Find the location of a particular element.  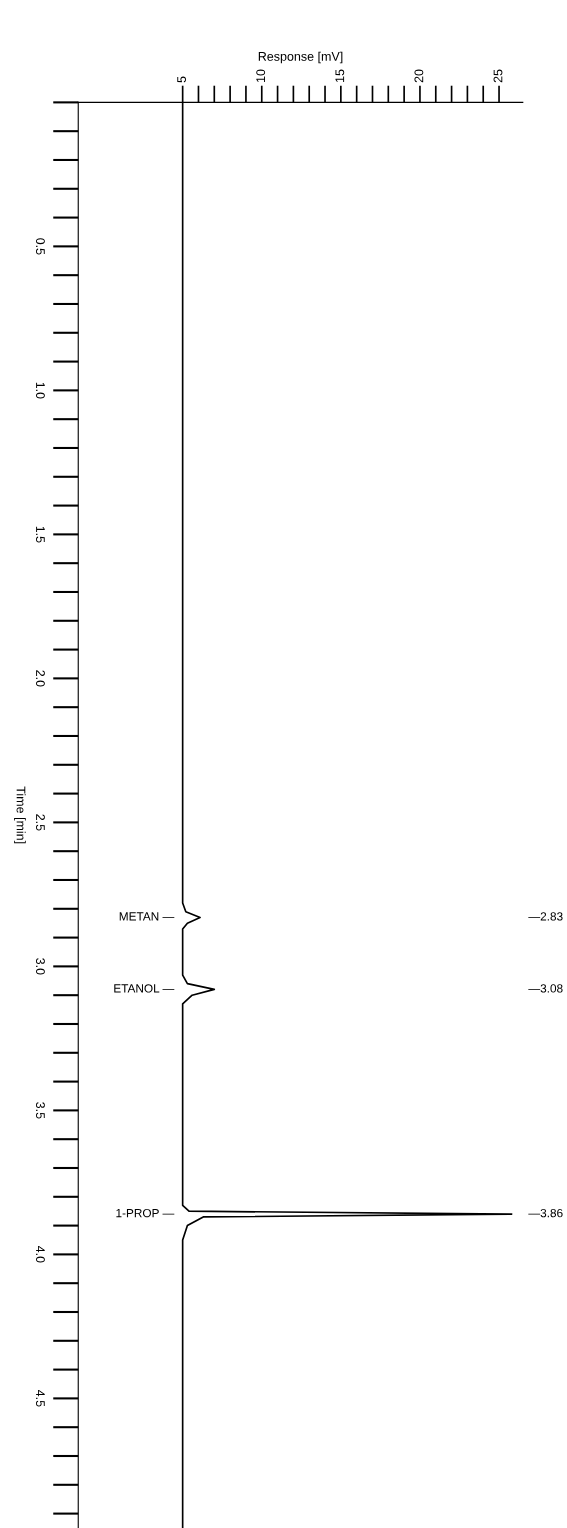

annotation: METAN — is located at coordinates (147, 916).